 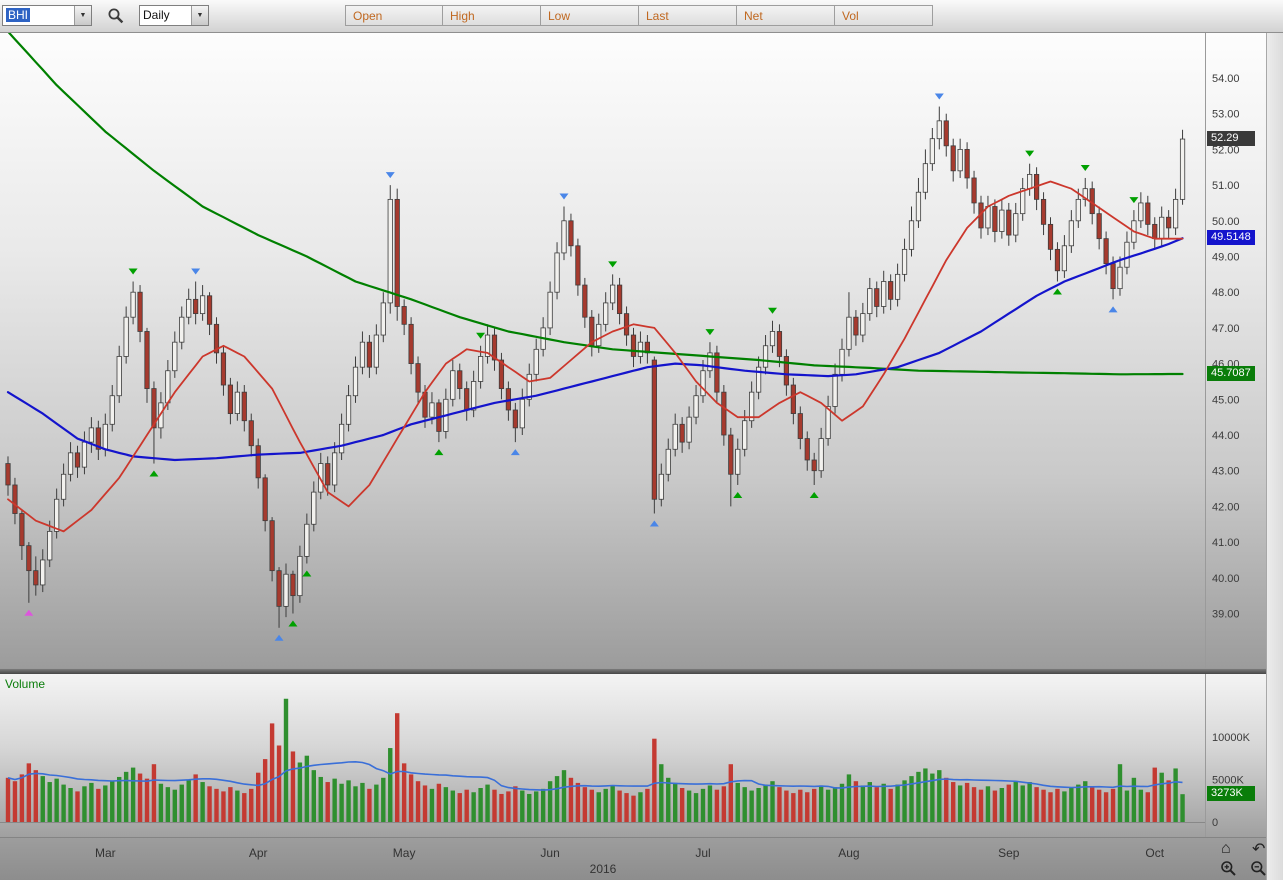 I want to click on price-tick-label: 52.00, so click(x=1226, y=150).